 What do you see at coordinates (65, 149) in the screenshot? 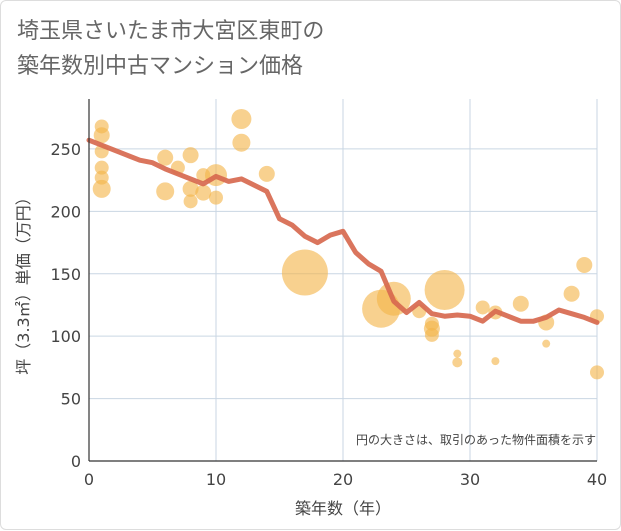
I see `y-tick-label: 250` at bounding box center [65, 149].